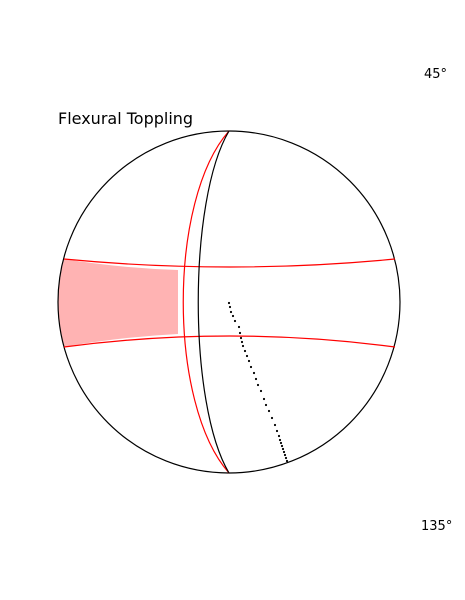  Describe the element at coordinates (213, 302) in the screenshot. I see `slope-face-great-circle` at that location.